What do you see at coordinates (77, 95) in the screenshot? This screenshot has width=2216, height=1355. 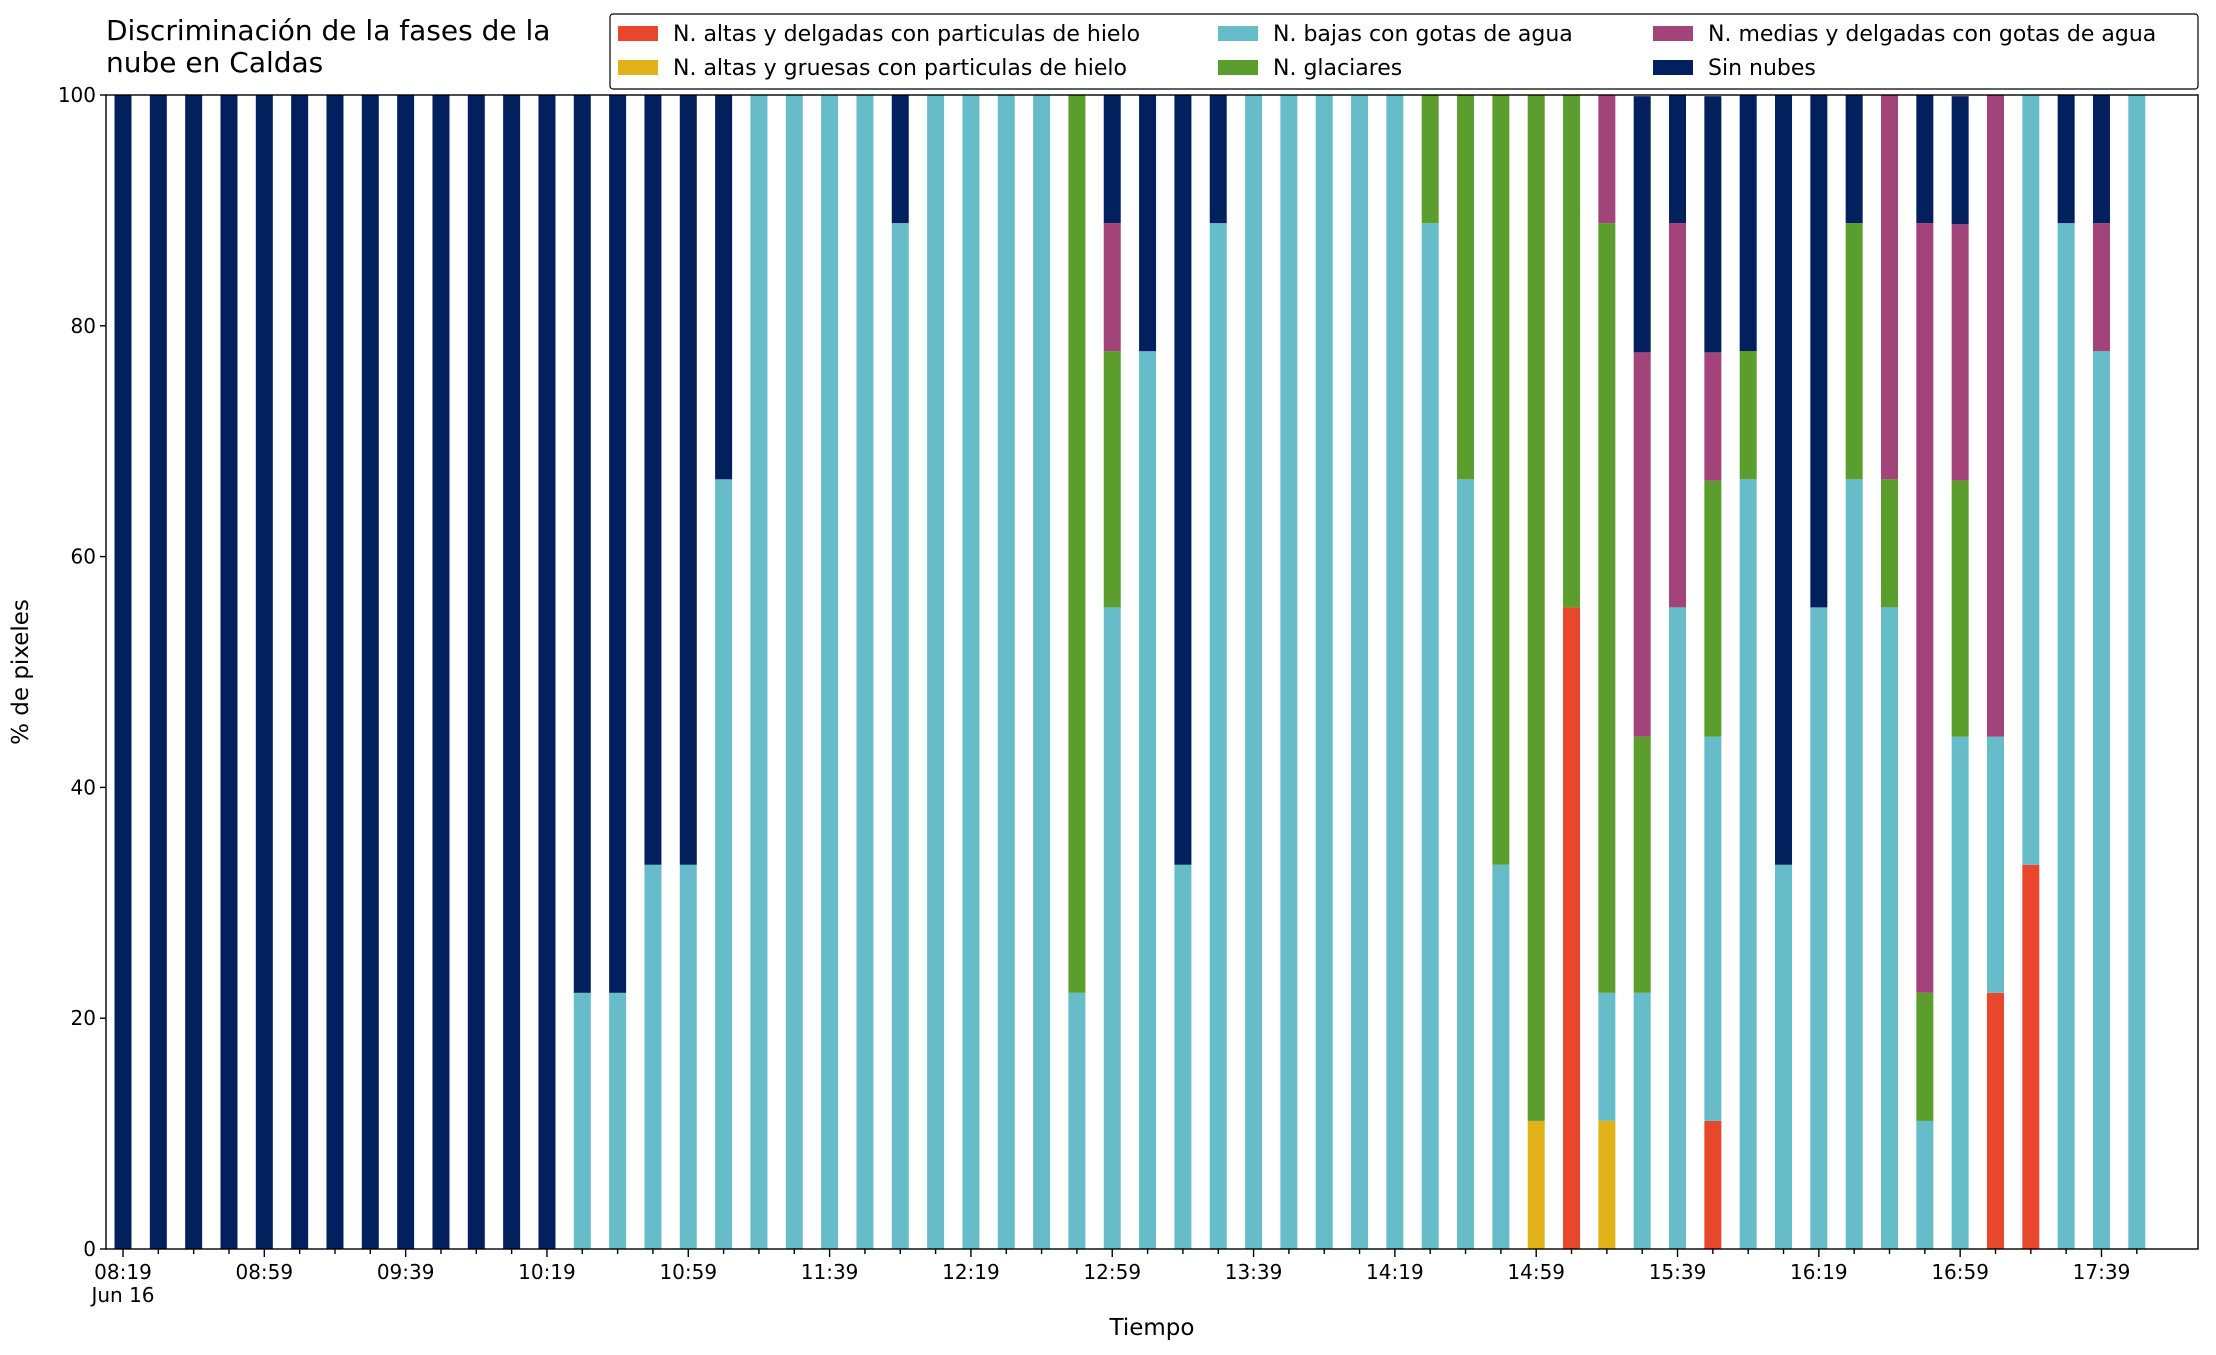 I see `y-tick-label: 100` at bounding box center [77, 95].